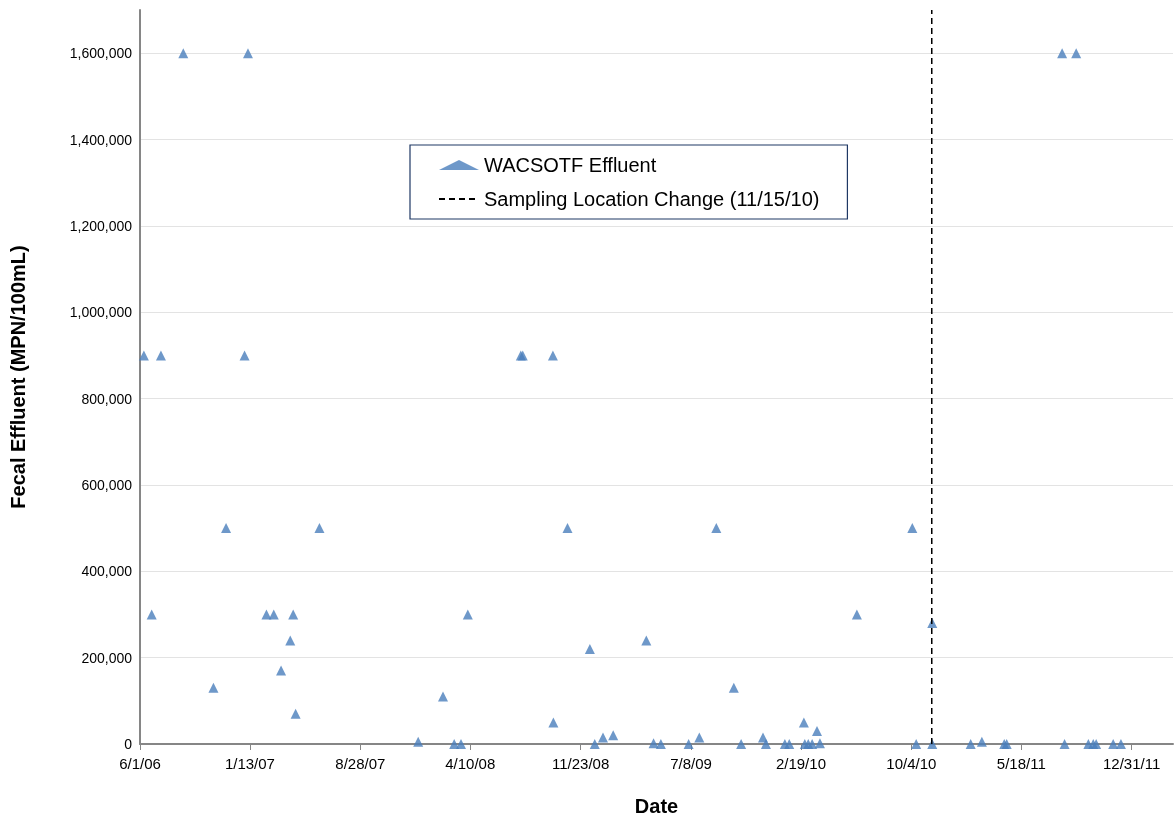  I want to click on x-tick-label: 7/8/09, so click(691, 763).